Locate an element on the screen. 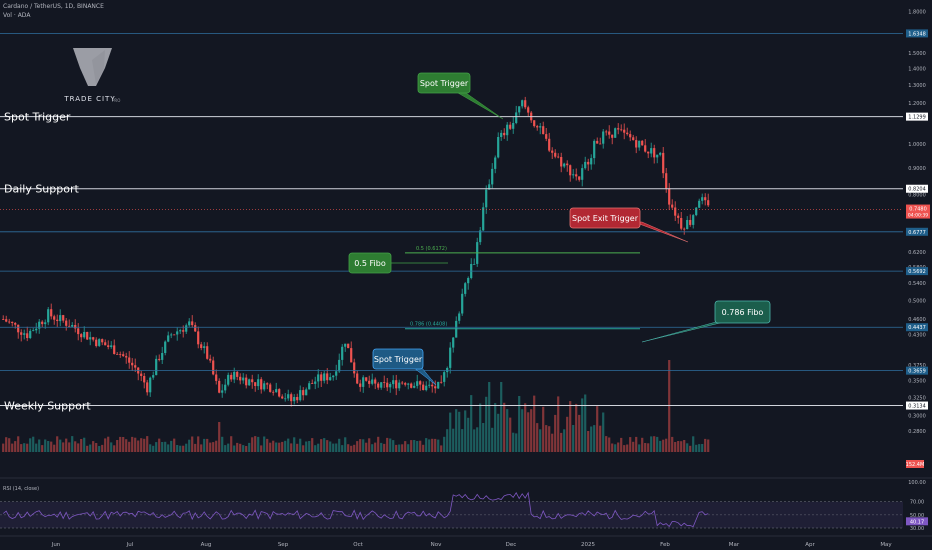 This screenshot has width=932, height=550. current-price-badge is located at coordinates (918, 211).